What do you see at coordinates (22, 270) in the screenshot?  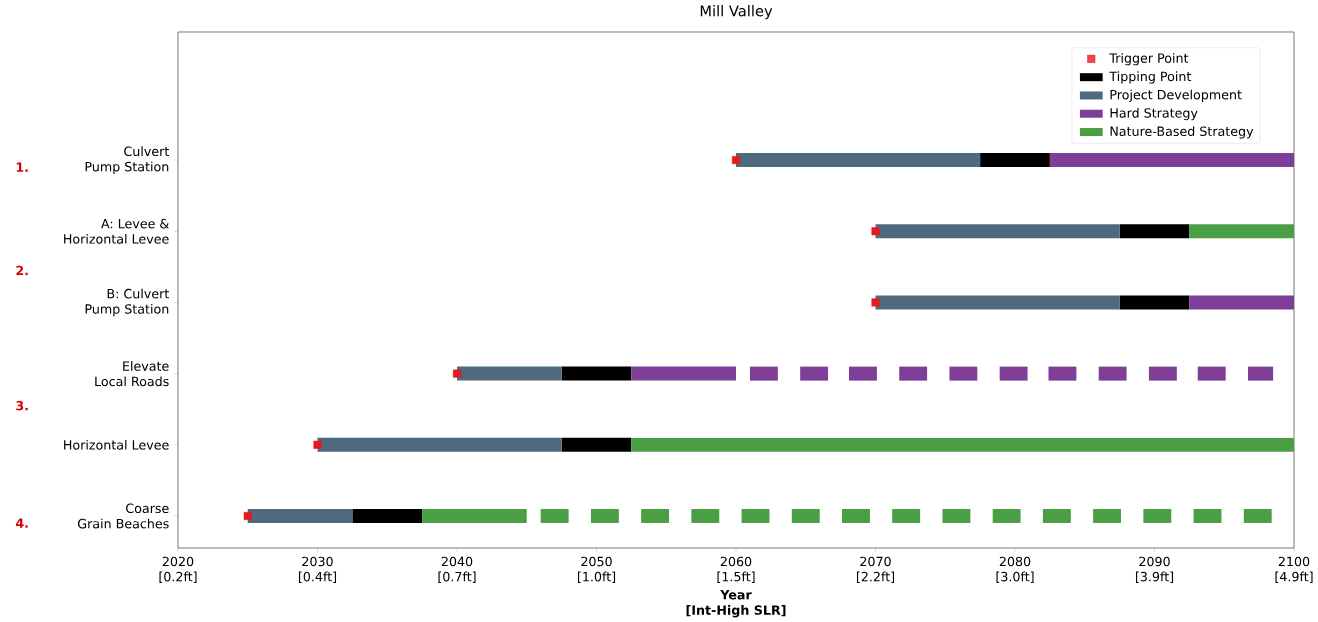 I see `text: 2.` at bounding box center [22, 270].